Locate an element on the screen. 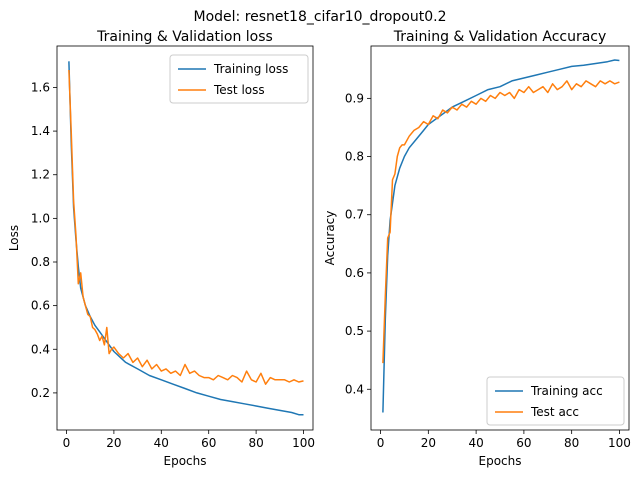 The height and width of the screenshot is (480, 640). legend: Training loss Test loss is located at coordinates (239, 79).